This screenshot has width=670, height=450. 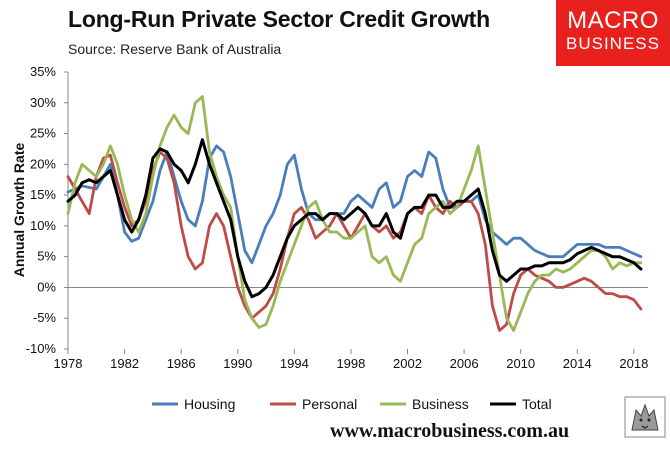 What do you see at coordinates (537, 404) in the screenshot?
I see `legend-label-total: Total` at bounding box center [537, 404].